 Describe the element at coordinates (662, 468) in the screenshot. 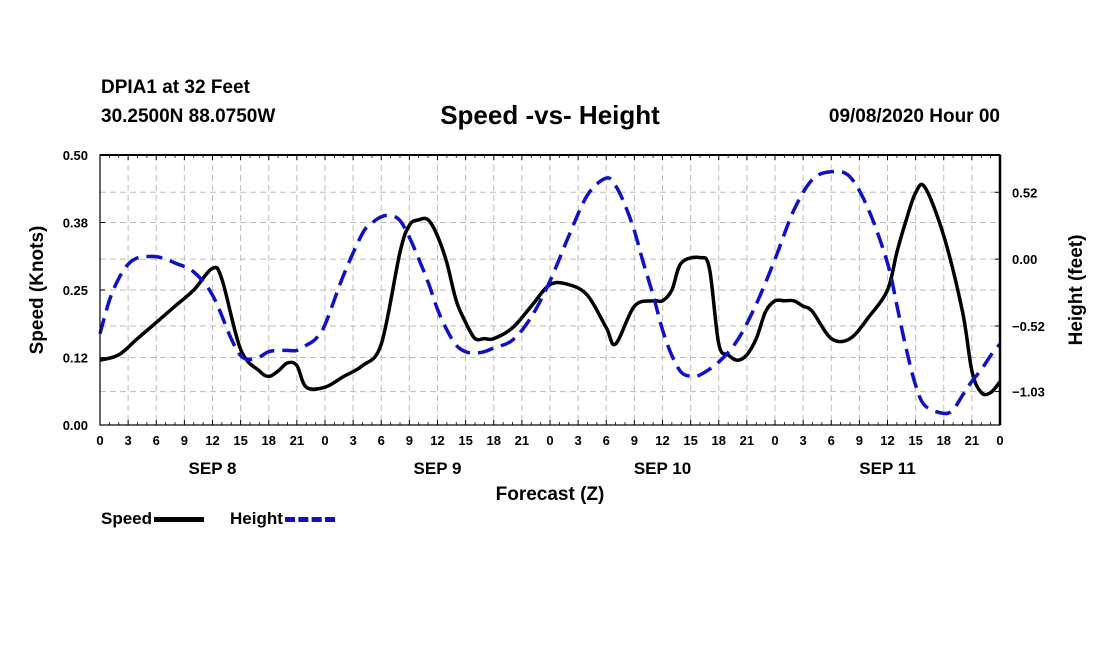

I see `day-label: SEP 10` at that location.